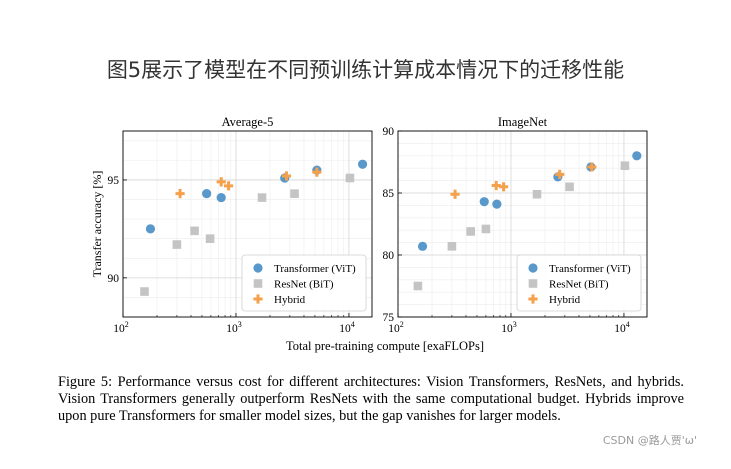  Describe the element at coordinates (523, 122) in the screenshot. I see `chart-title: ImageNet` at that location.